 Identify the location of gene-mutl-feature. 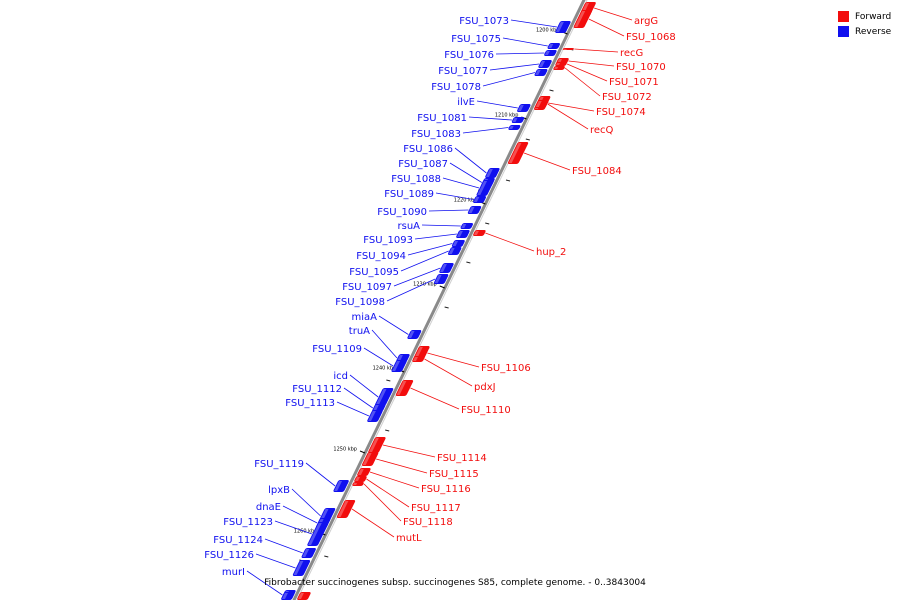
(346, 509).